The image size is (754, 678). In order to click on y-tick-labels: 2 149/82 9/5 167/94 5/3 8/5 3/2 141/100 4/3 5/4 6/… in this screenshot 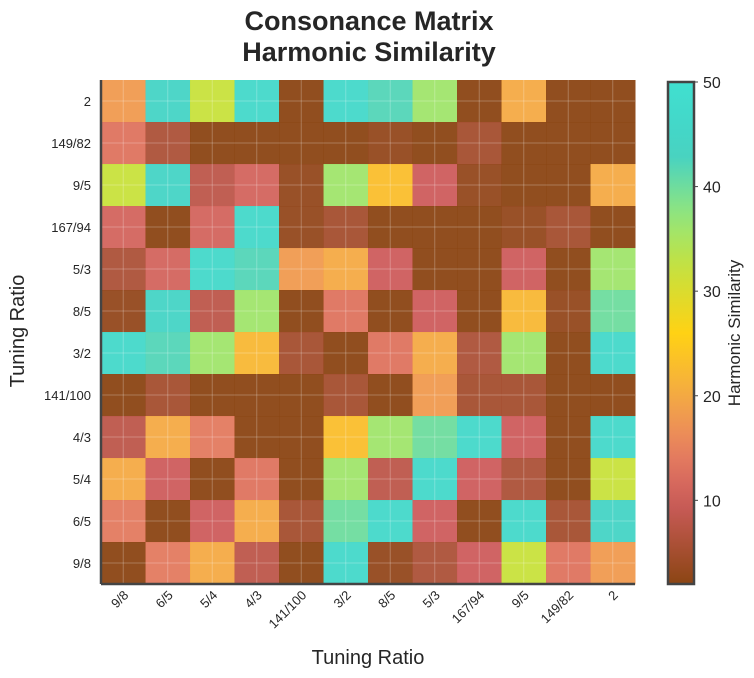, I will do `click(67, 332)`.